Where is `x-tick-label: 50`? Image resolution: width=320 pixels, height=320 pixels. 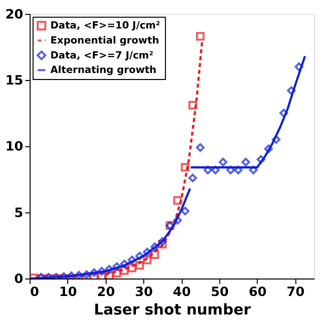
x-tick-label: 50 is located at coordinates (219, 292).